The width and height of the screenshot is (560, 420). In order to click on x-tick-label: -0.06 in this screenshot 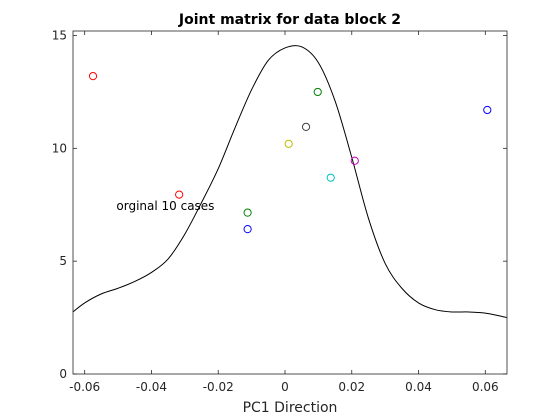, I will do `click(84, 387)`.